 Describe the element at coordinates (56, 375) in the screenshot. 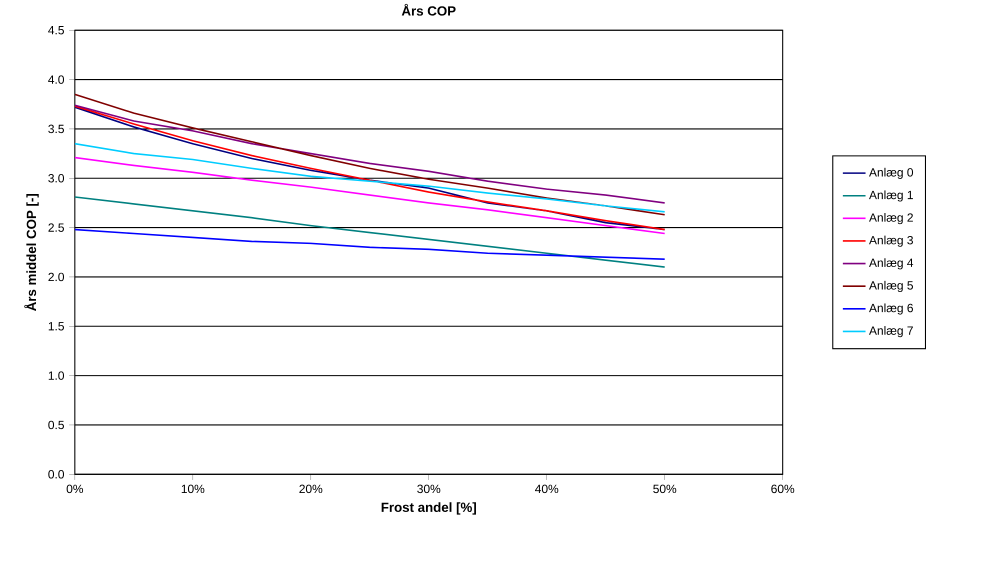

I see `y-tick-label: 1.0` at that location.